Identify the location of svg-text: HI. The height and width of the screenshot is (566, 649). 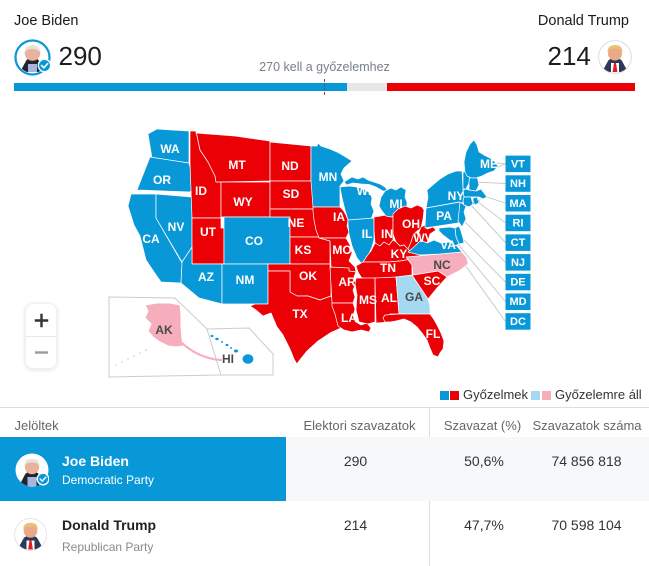
(228, 359).